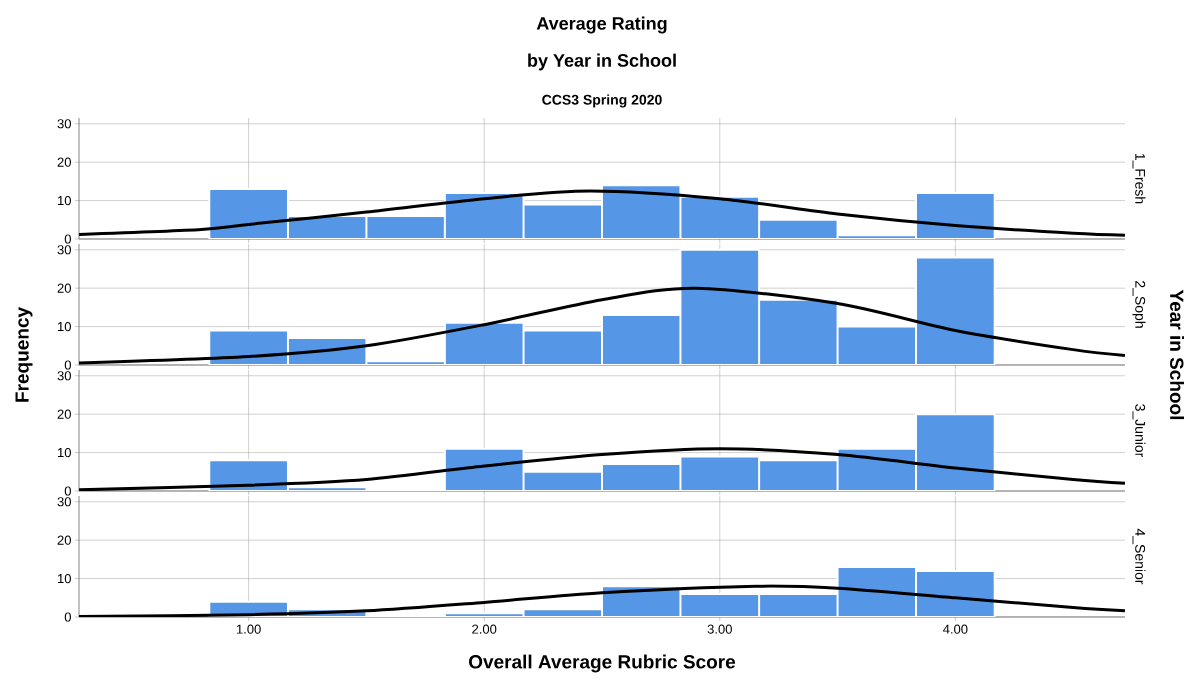 The image size is (1197, 696). What do you see at coordinates (602, 62) in the screenshot?
I see `chart-subtitle: by Year in School` at bounding box center [602, 62].